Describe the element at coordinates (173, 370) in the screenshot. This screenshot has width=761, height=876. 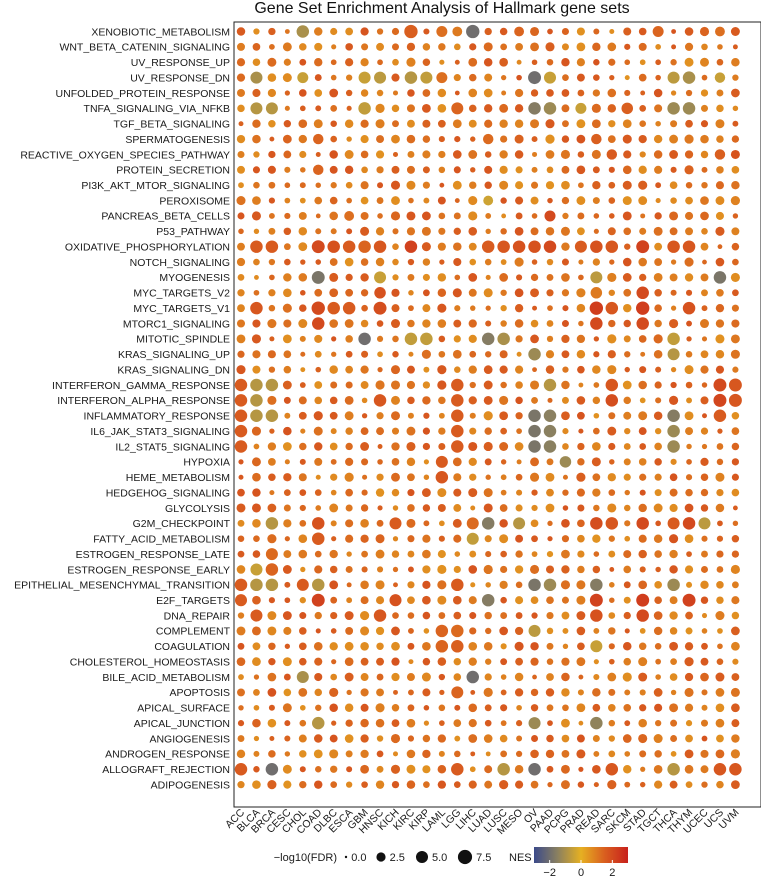
I see `y-tick-label: KRAS_SIGNALING_DN` at that location.